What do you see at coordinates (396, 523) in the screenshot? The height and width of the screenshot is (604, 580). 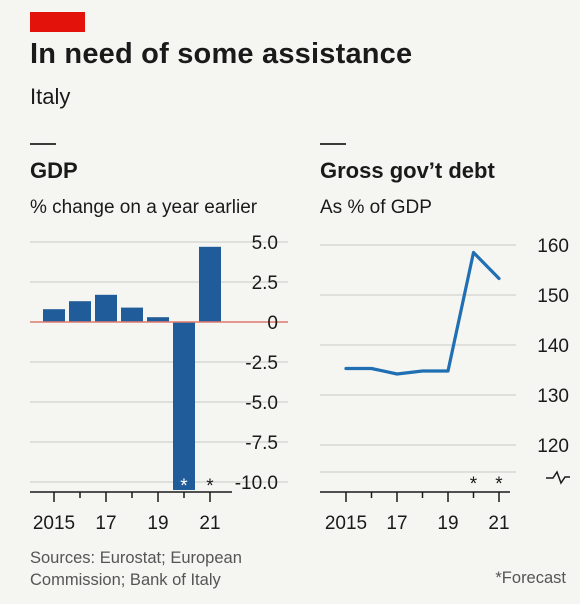 I see `debt-x-tick-label: 17` at bounding box center [396, 523].